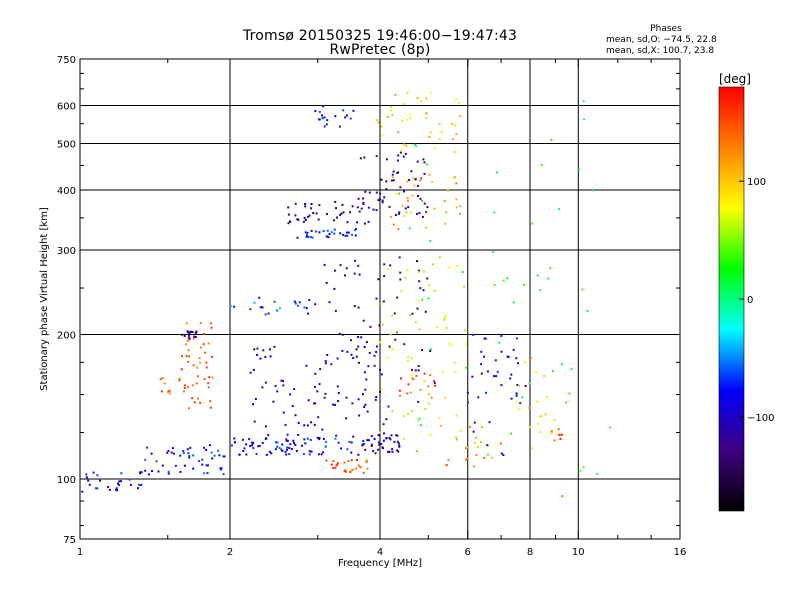  What do you see at coordinates (661, 40) in the screenshot?
I see `phases-o-mode-stats: mean, sd,O: −74.5, 22.8` at bounding box center [661, 40].